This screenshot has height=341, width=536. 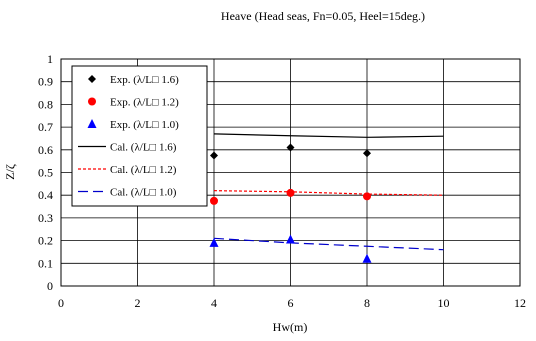 What do you see at coordinates (50, 286) in the screenshot?
I see `y-tick-label: 0` at bounding box center [50, 286].